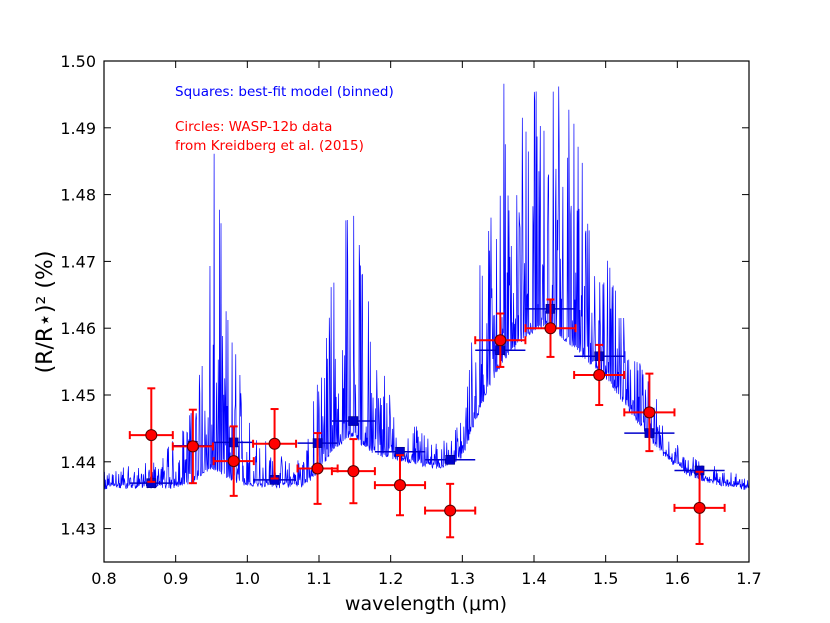  What do you see at coordinates (462, 578) in the screenshot?
I see `x-tick-label: 1.3` at bounding box center [462, 578].